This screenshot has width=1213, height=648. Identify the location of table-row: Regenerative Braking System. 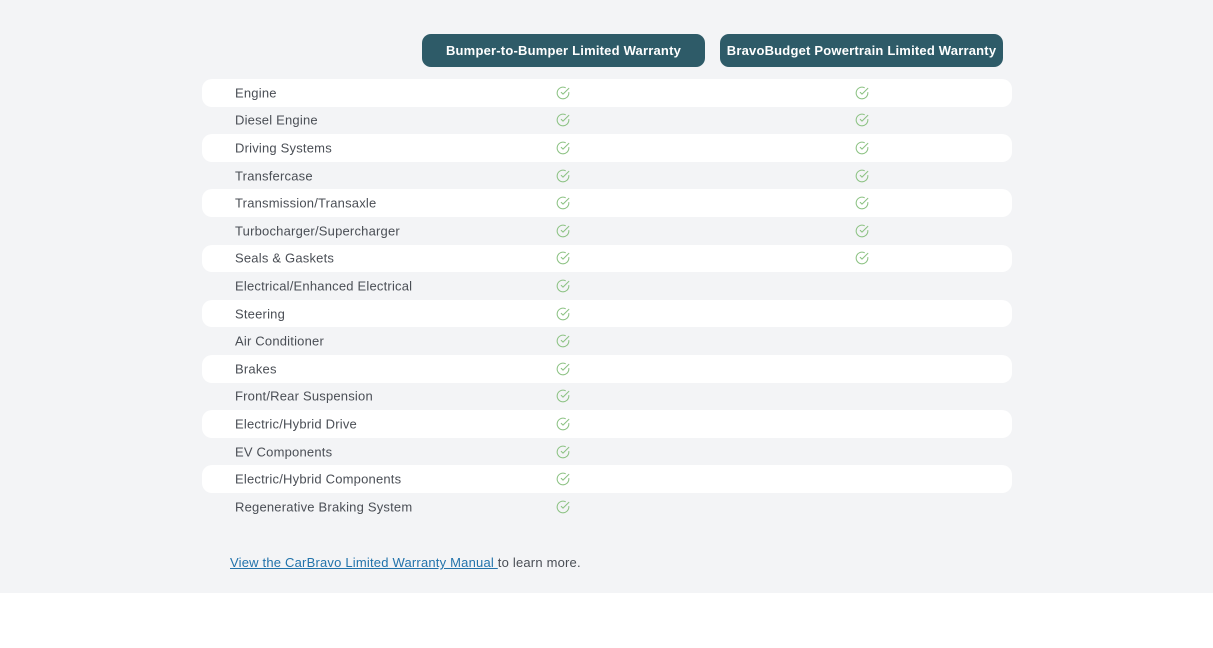
(607, 507).